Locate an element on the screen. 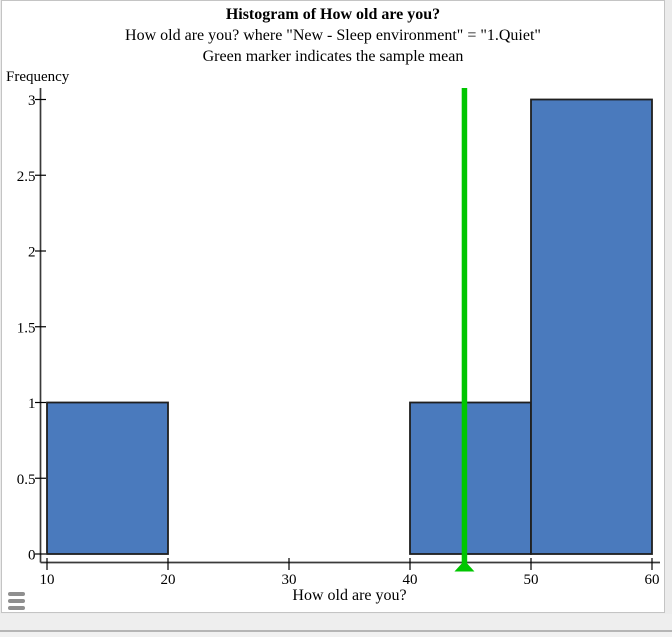 The image size is (672, 637). mean-marker-triangle is located at coordinates (464, 566).